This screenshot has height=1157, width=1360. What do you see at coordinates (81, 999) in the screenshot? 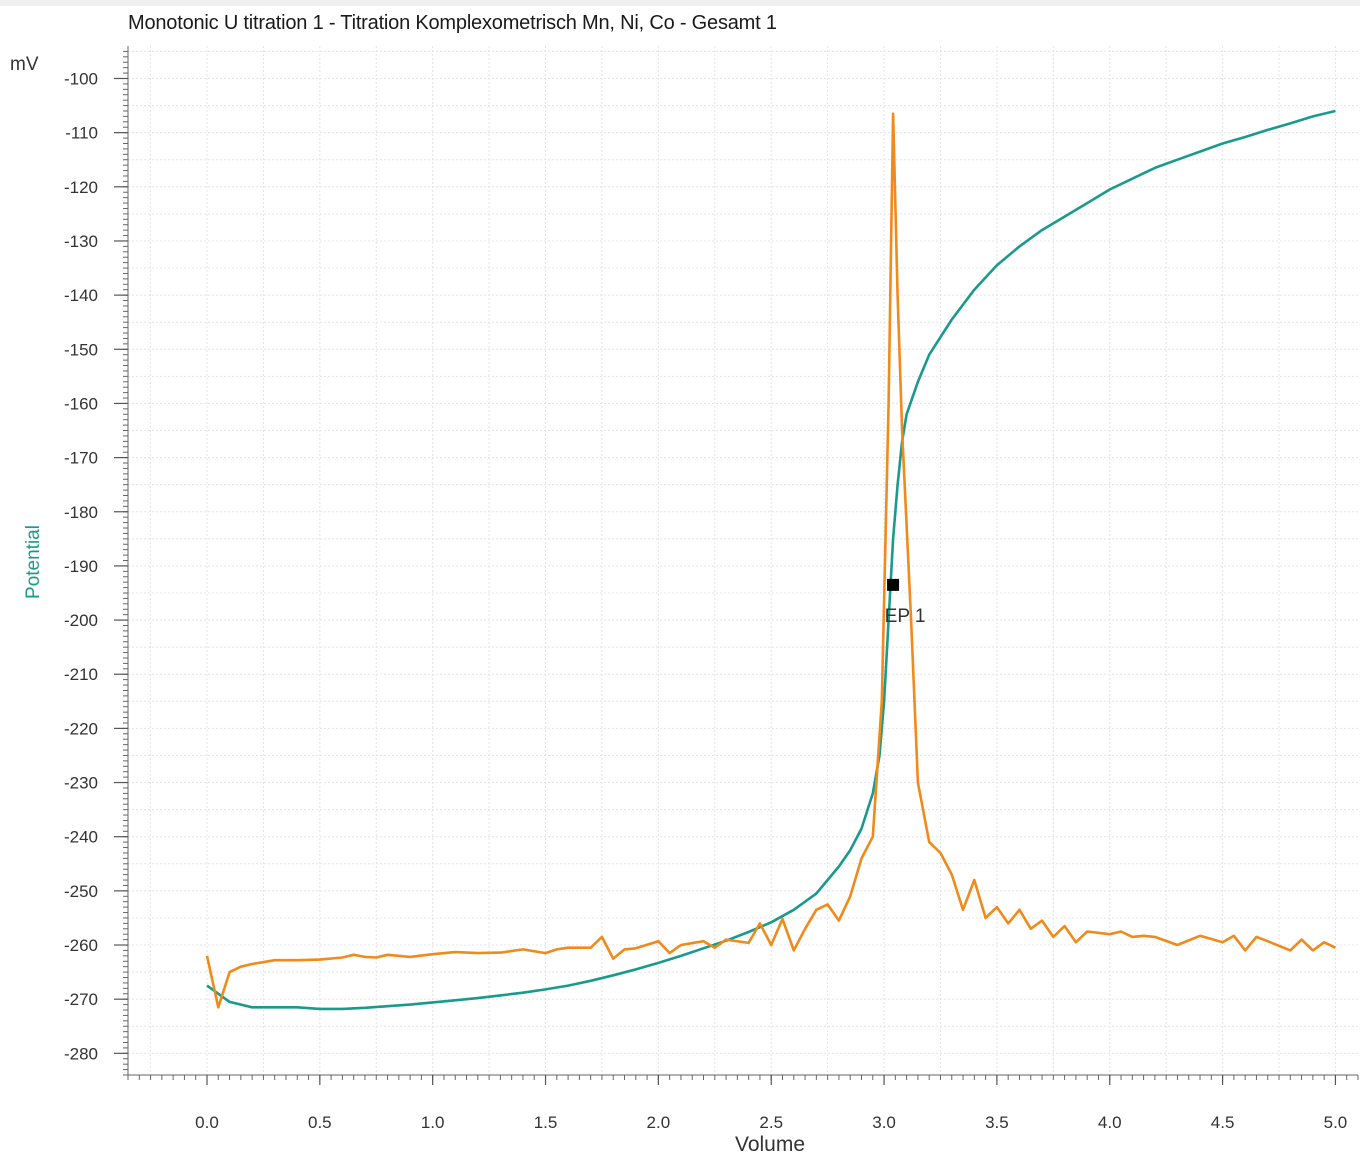
I see `y-tick-label: -270` at bounding box center [81, 999].